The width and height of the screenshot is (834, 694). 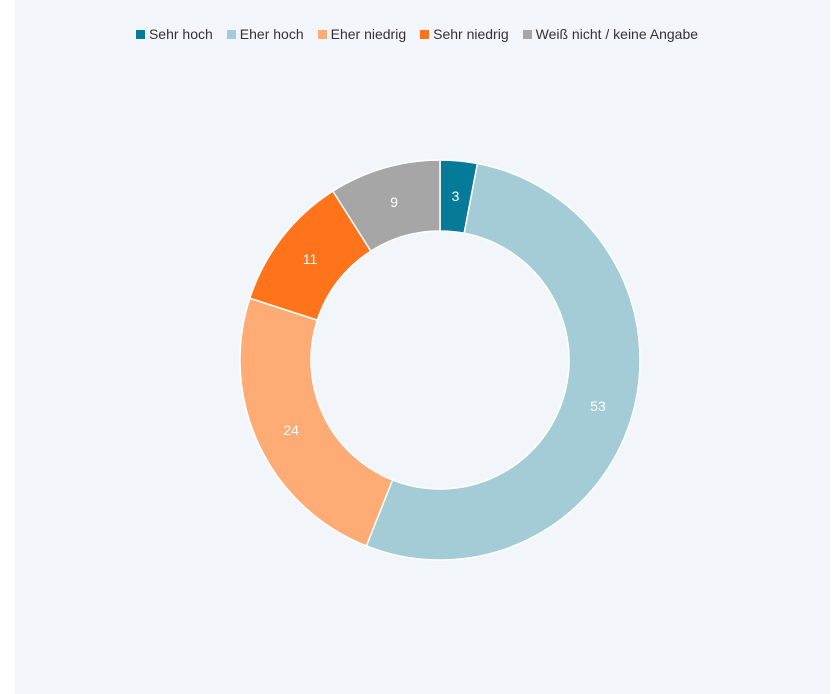 I want to click on legend-label: Eher hoch, so click(x=271, y=34).